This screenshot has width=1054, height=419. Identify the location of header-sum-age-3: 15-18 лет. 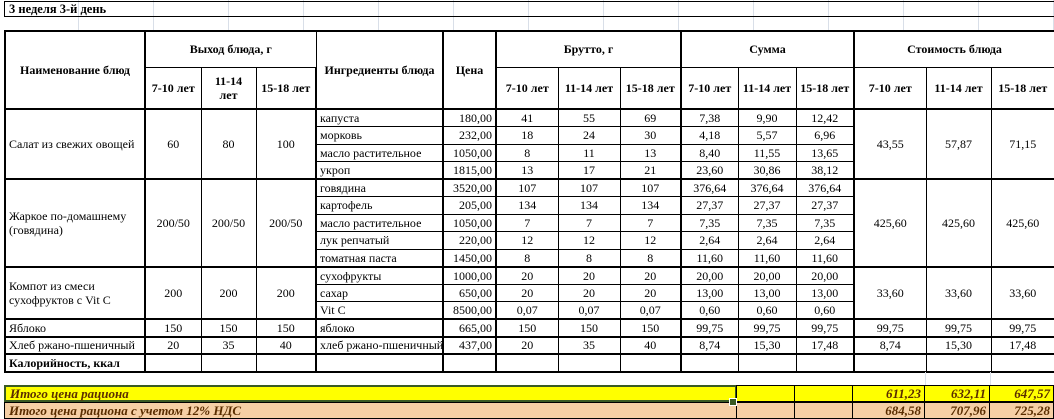
(825, 88).